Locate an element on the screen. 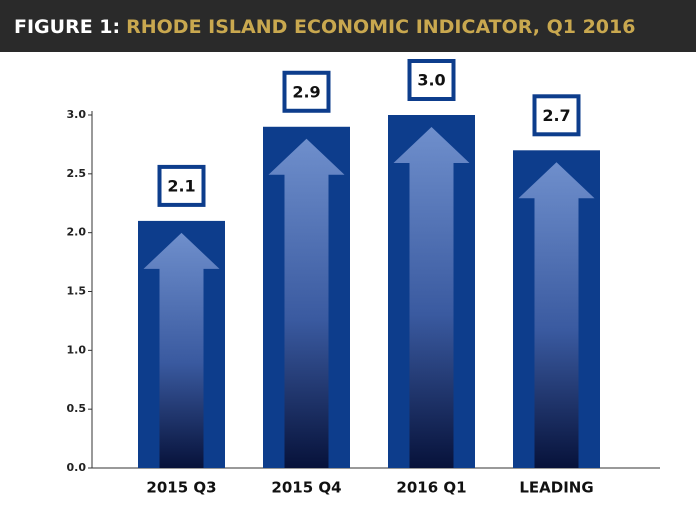 This screenshot has width=696, height=505. y-tick-label: 1.0 is located at coordinates (77, 349).